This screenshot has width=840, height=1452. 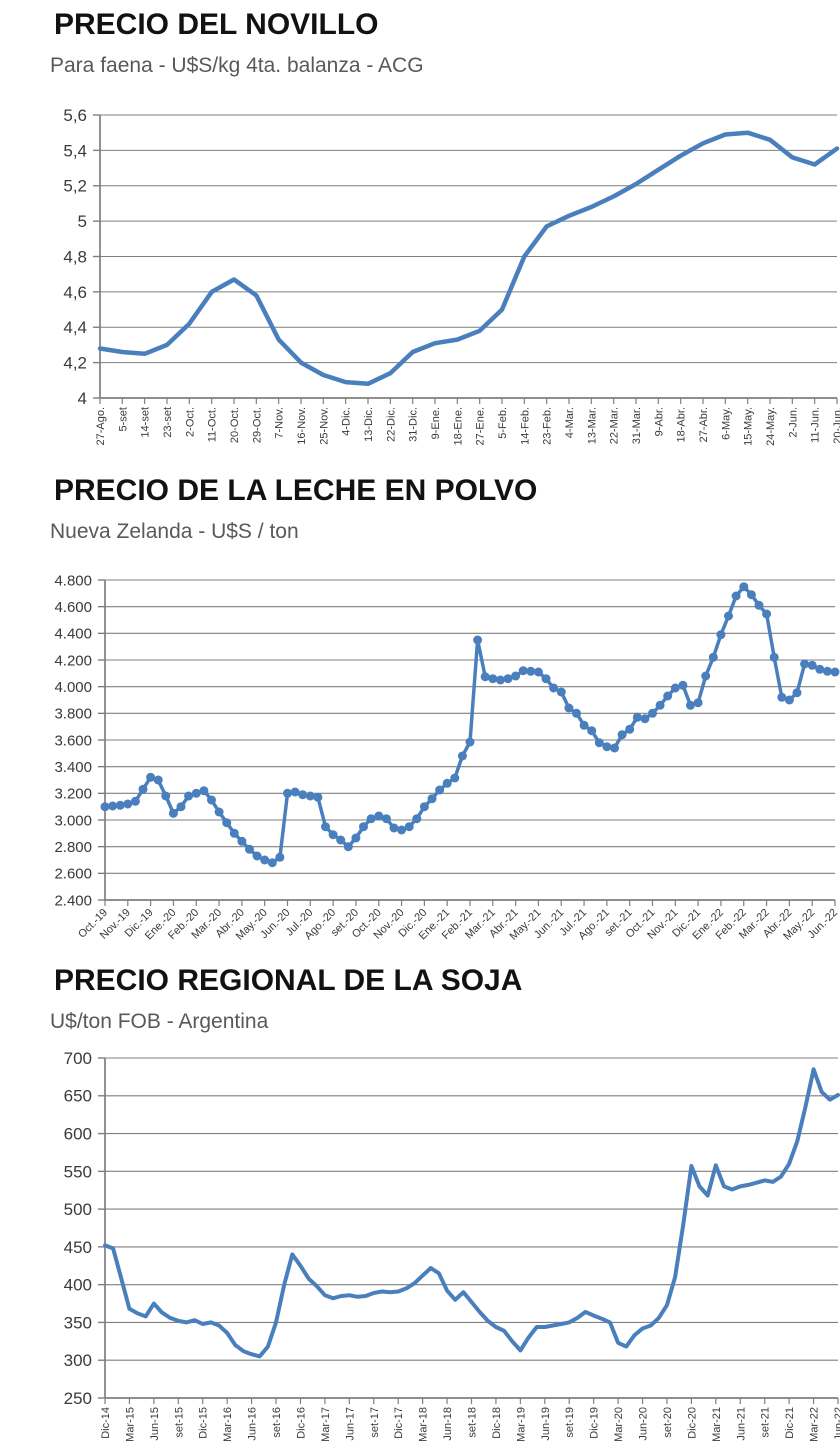 What do you see at coordinates (659, 421) in the screenshot?
I see `svg-text: 9-Abr.` at bounding box center [659, 421].